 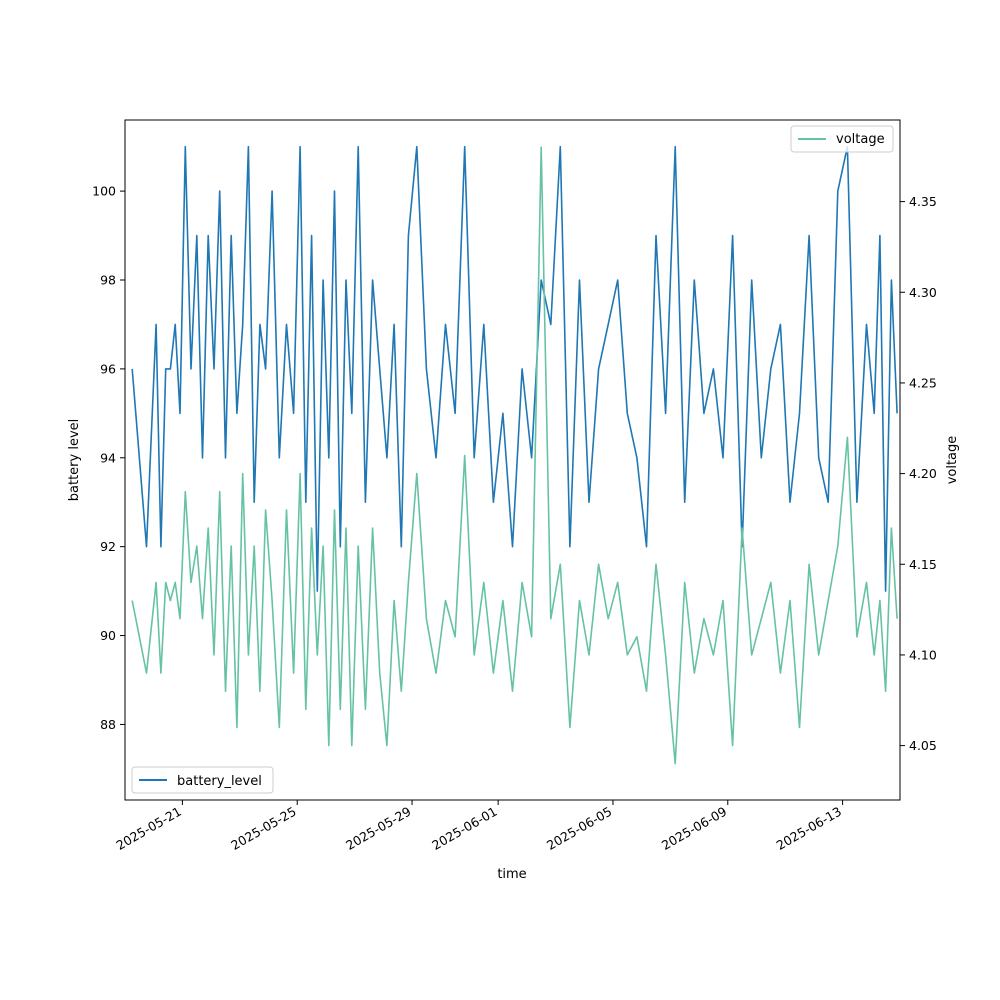 What do you see at coordinates (511, 874) in the screenshot?
I see `x-axis-label: time` at bounding box center [511, 874].